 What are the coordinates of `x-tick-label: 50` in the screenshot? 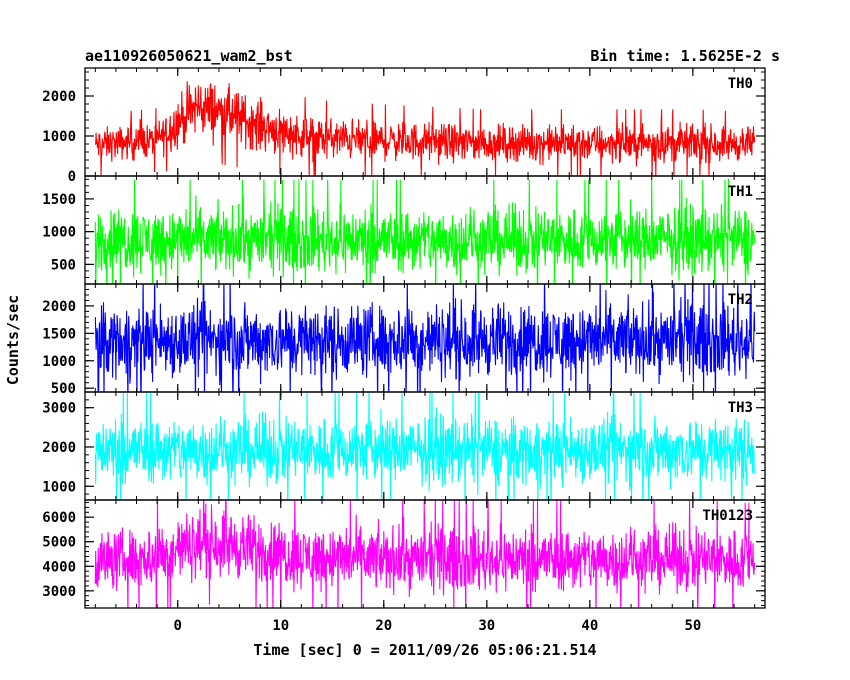 It's located at (692, 626).